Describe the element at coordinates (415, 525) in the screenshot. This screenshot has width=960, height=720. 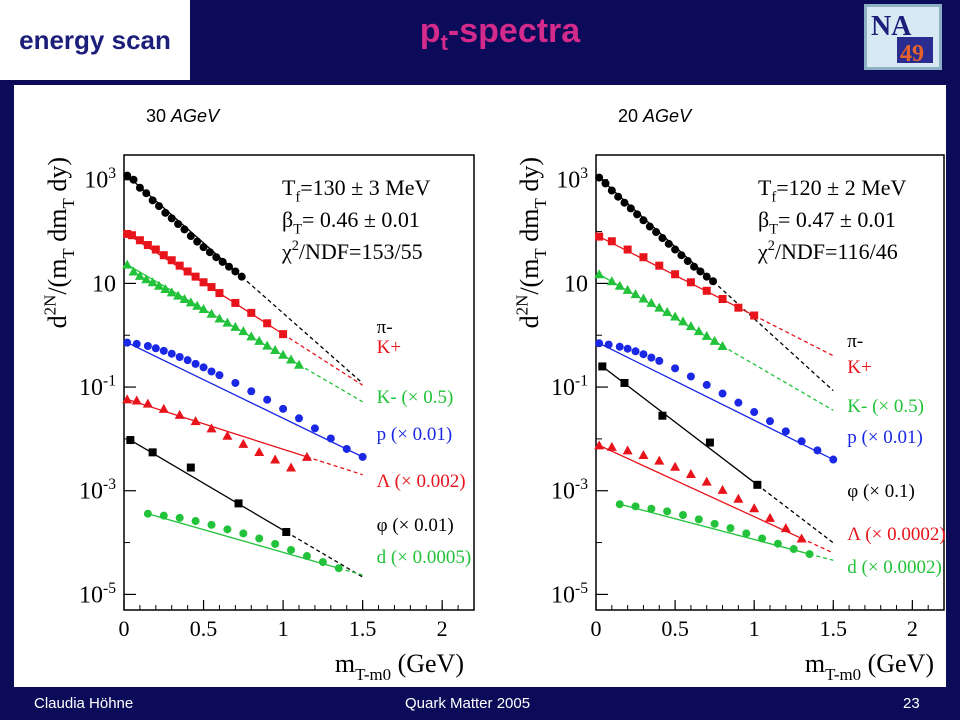
I see `series-label: φ (× 0.01)` at that location.